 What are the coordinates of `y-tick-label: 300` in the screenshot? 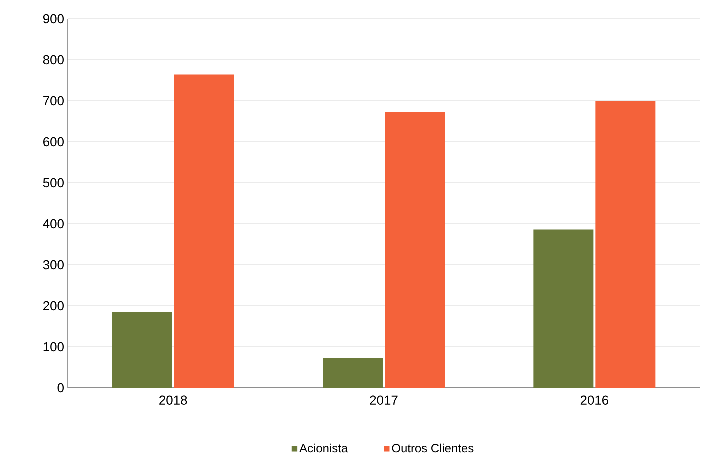 It's located at (53, 265).